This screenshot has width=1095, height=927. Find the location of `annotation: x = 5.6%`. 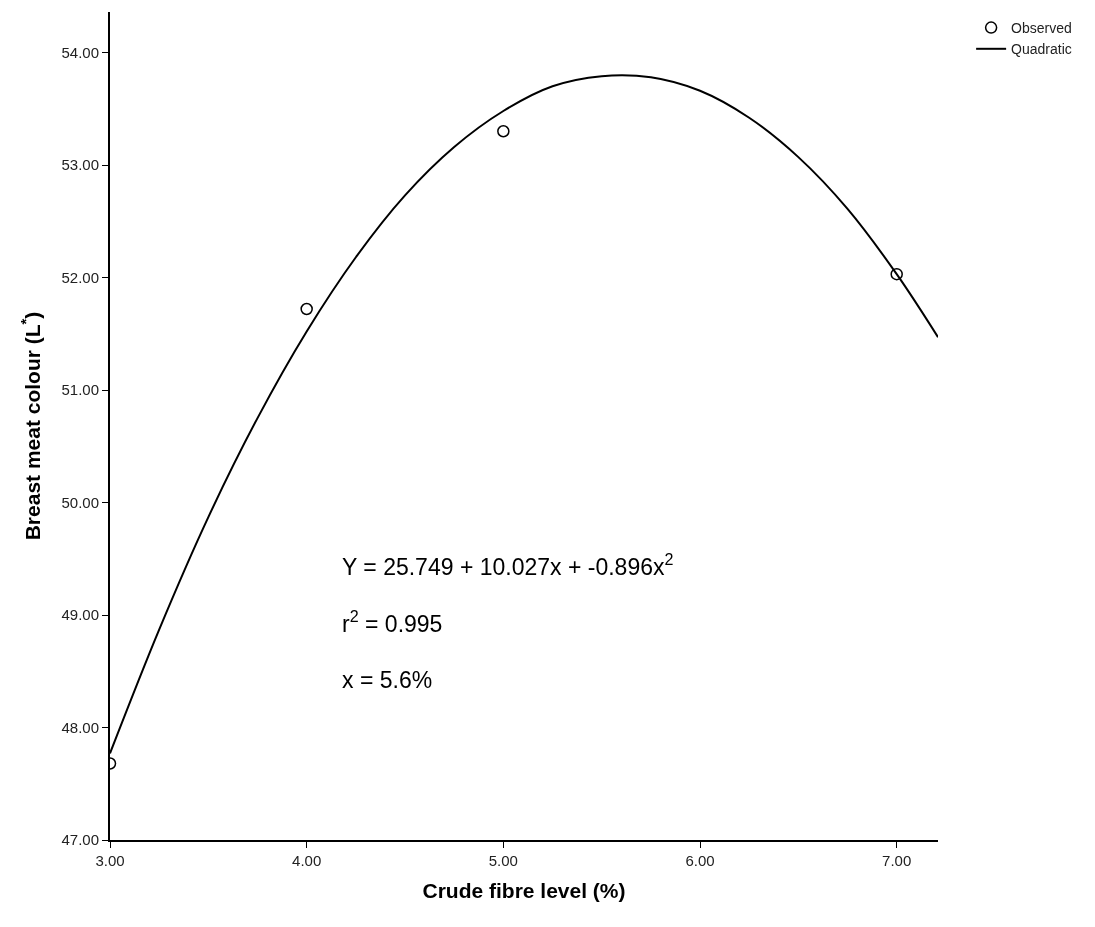

annotation: x = 5.6% is located at coordinates (387, 680).